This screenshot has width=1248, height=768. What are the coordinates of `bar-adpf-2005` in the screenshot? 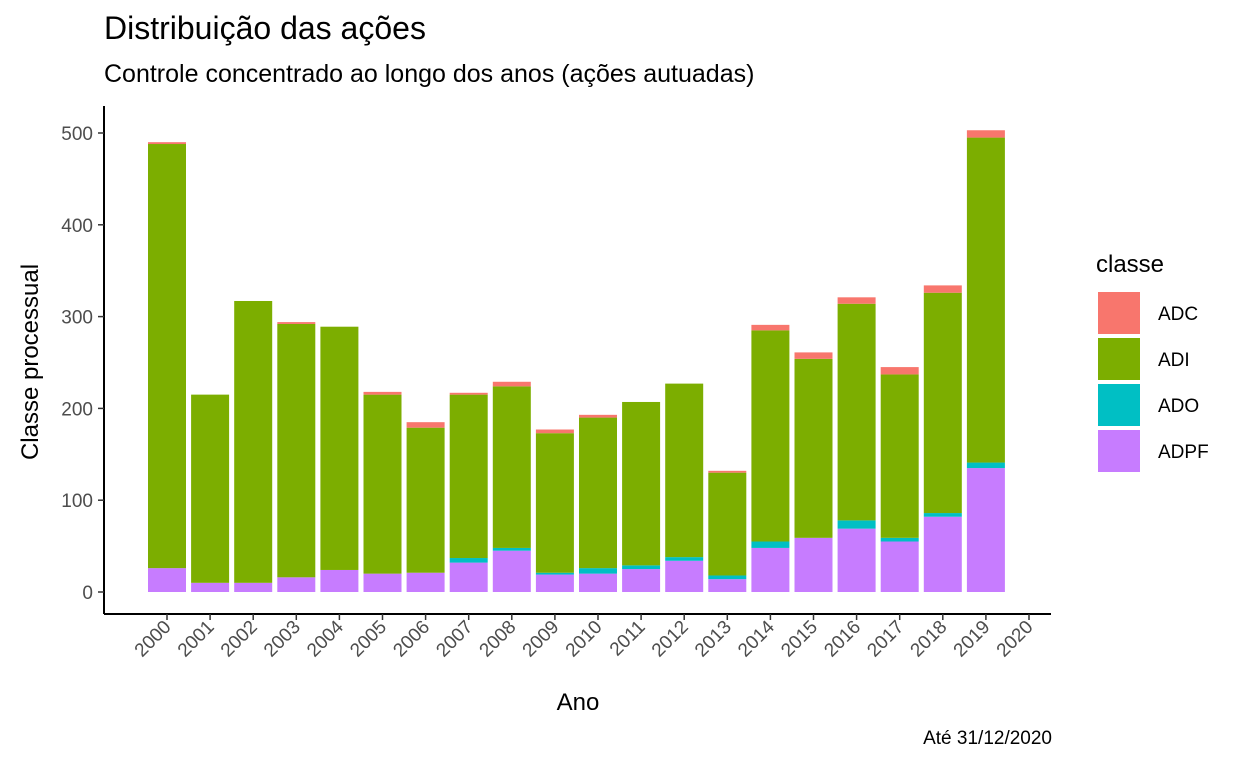 It's located at (382, 582).